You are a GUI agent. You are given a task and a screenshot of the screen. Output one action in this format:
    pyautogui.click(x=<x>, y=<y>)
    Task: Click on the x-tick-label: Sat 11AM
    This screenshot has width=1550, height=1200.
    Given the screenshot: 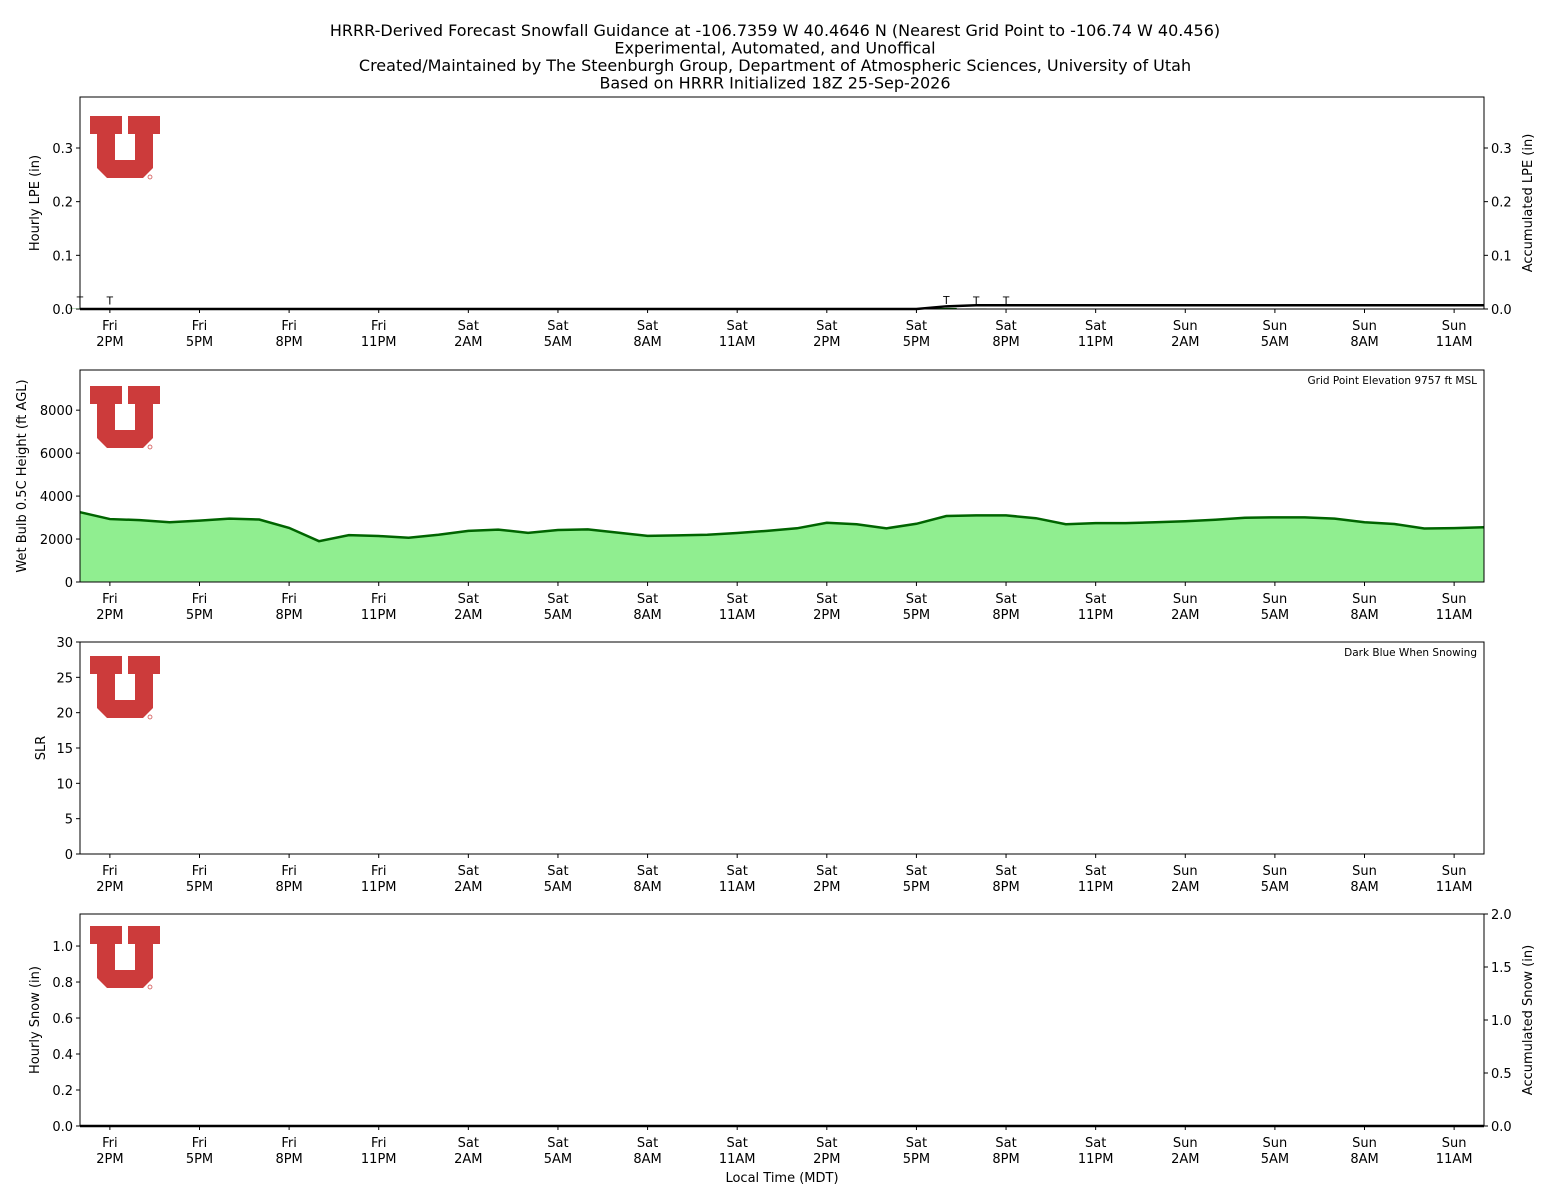 What is the action you would take?
    pyautogui.click(x=737, y=607)
    